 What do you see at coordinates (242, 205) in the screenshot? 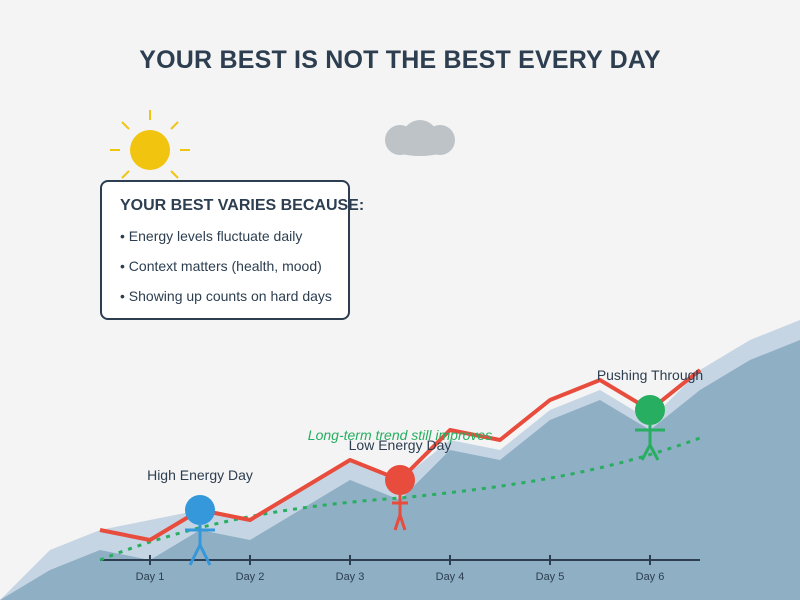
I see `info-box-heading: YOUR BEST VARIES BECAUSE:` at bounding box center [242, 205].